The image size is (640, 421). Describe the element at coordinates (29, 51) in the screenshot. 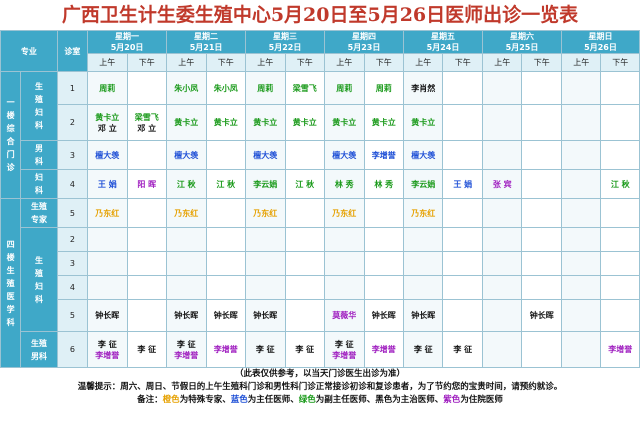

I see `header-specialty: 专业` at that location.